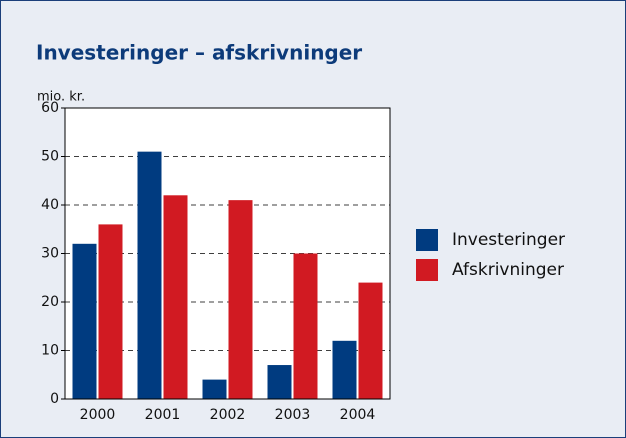 The height and width of the screenshot is (438, 626). Describe the element at coordinates (508, 240) in the screenshot. I see `legend-label: Investeringer` at that location.